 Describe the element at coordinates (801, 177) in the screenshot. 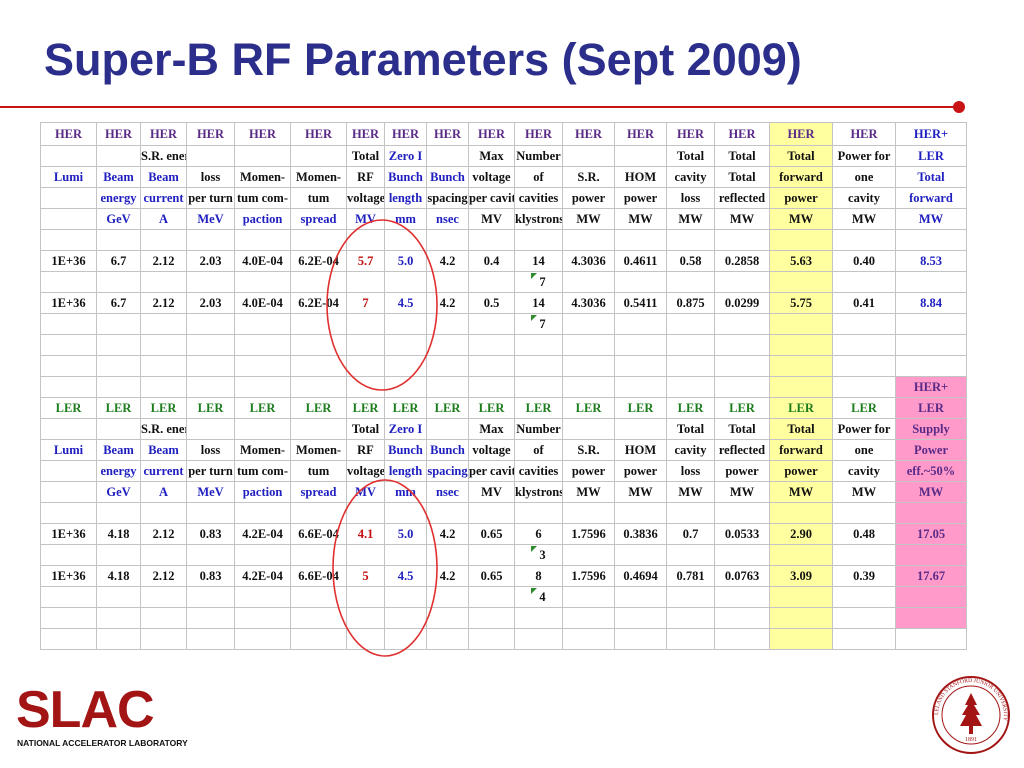

I see `her-header-cell: forward` at that location.